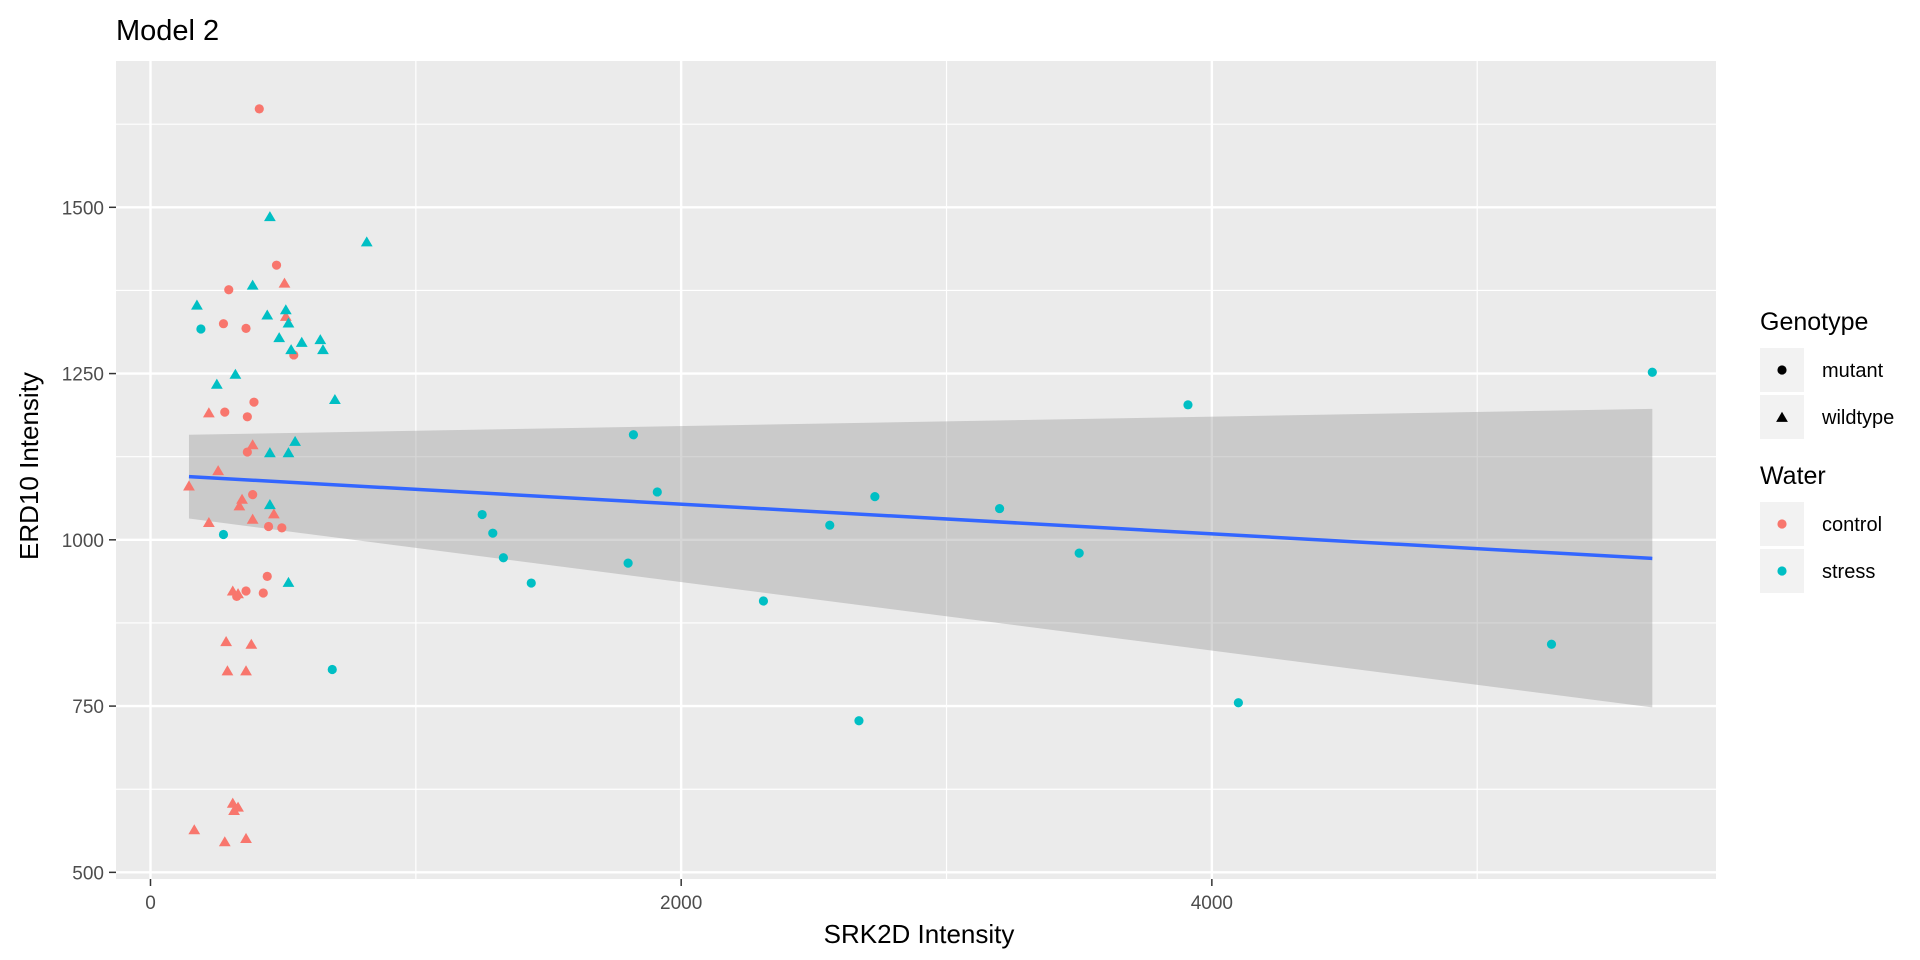  Describe the element at coordinates (1793, 476) in the screenshot. I see `legend-title: Water` at that location.